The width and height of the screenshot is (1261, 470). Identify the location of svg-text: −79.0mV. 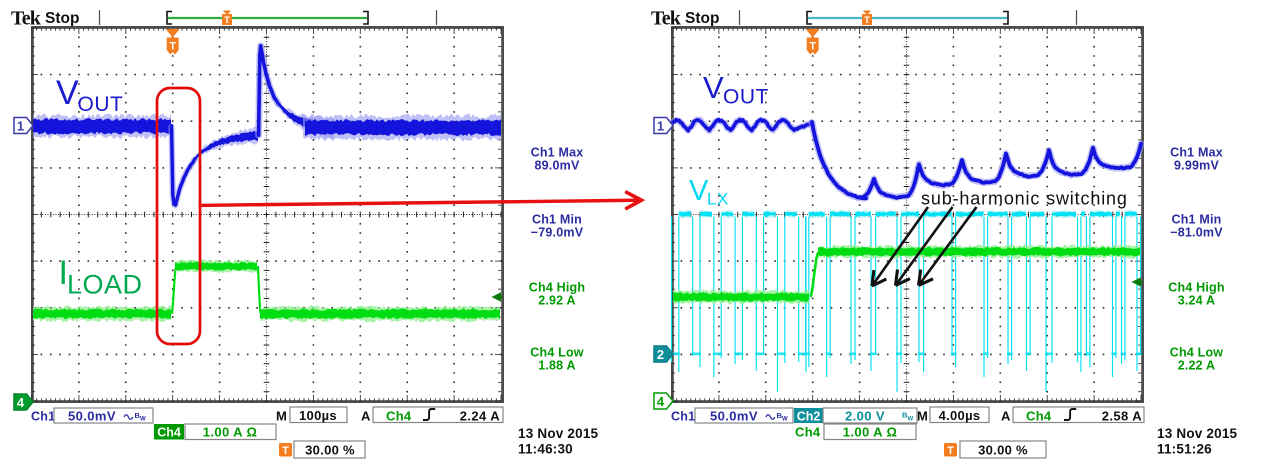
(557, 232).